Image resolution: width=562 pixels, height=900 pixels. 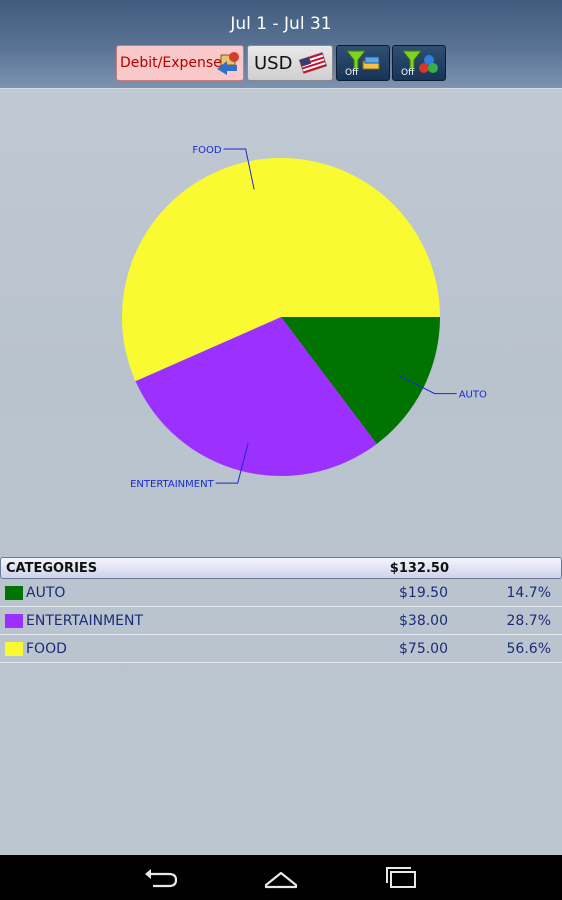 What do you see at coordinates (473, 395) in the screenshot?
I see `pie-label-auto: AUTO` at bounding box center [473, 395].